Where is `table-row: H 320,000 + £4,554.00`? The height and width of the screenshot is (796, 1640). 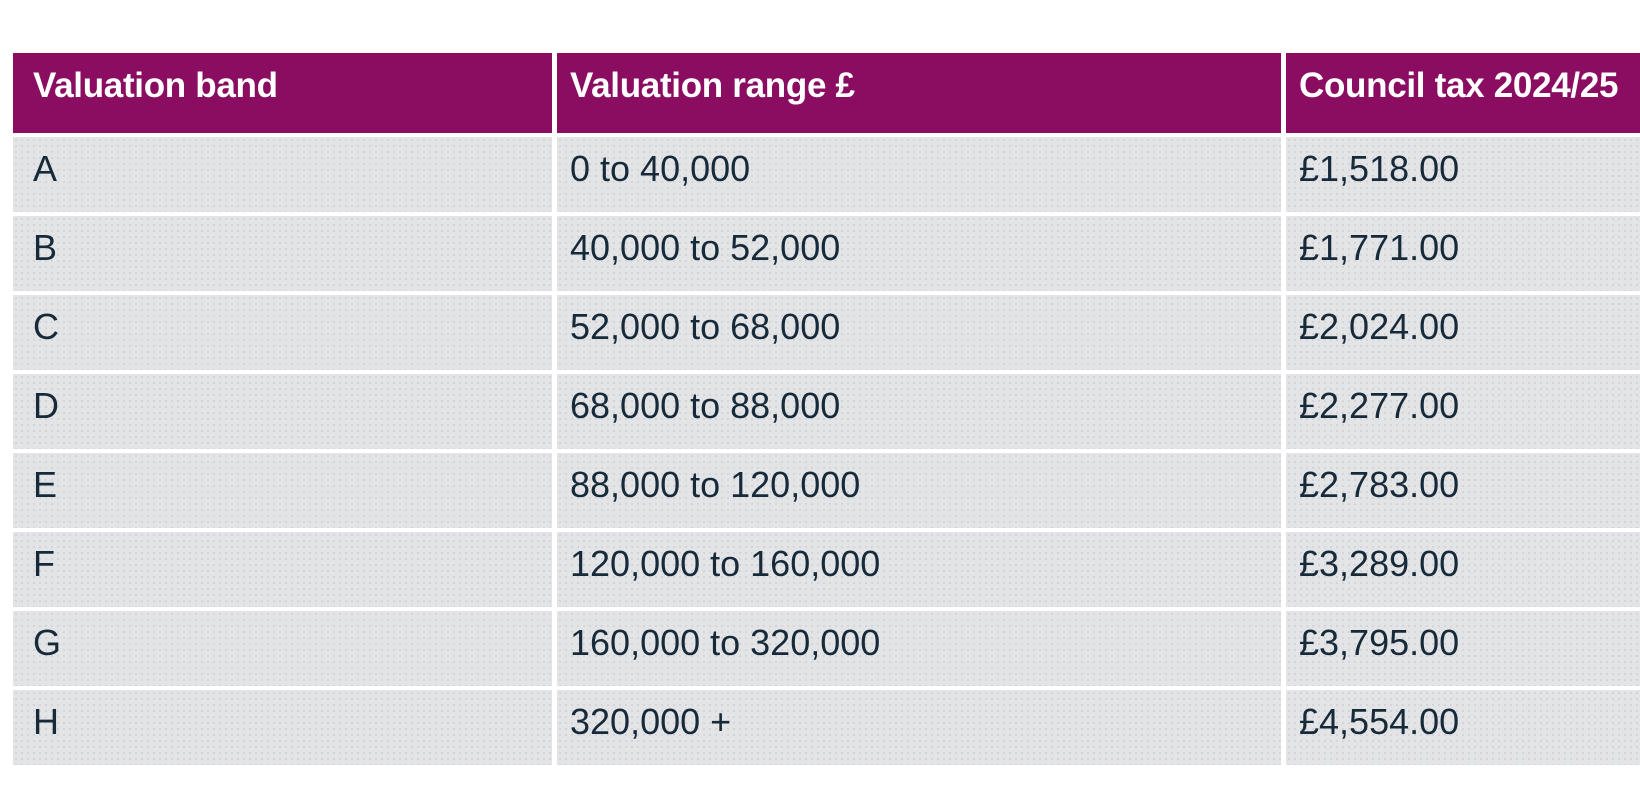 table-row: H 320,000 + £4,554.00 is located at coordinates (826, 729).